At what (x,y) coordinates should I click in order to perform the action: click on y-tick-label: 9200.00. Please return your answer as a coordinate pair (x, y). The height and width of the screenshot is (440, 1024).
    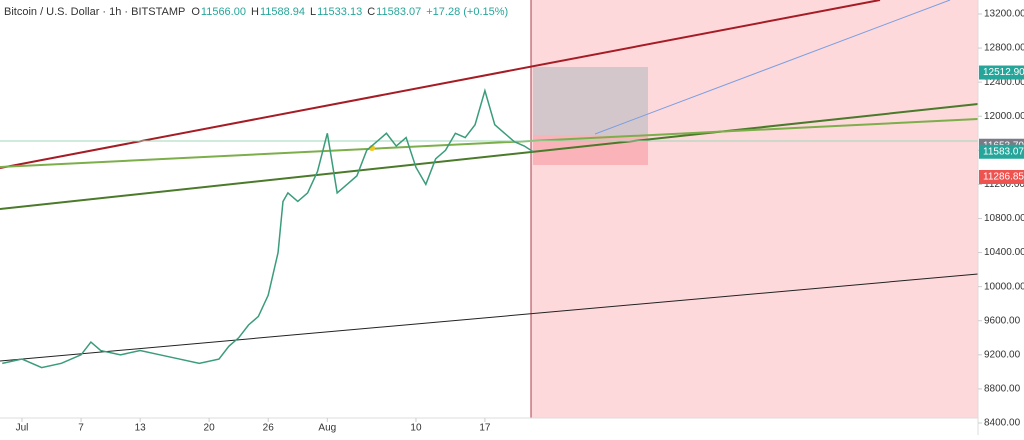
    Looking at the image, I should click on (1002, 354).